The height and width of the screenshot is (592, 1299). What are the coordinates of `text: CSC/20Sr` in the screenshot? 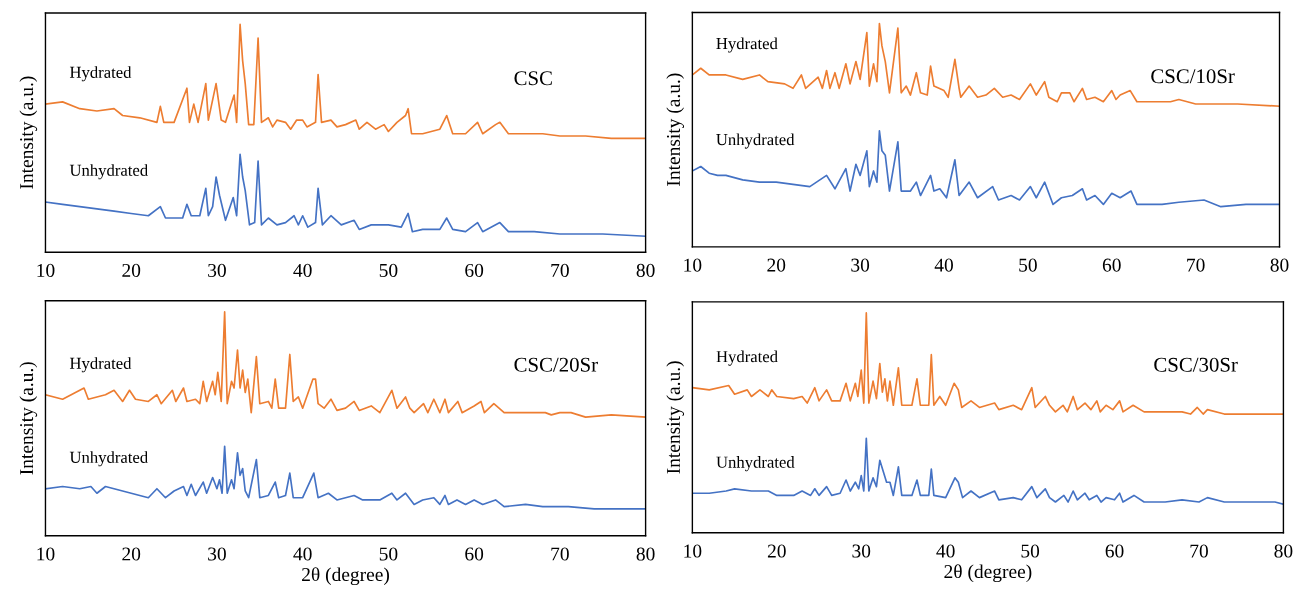 It's located at (556, 364).